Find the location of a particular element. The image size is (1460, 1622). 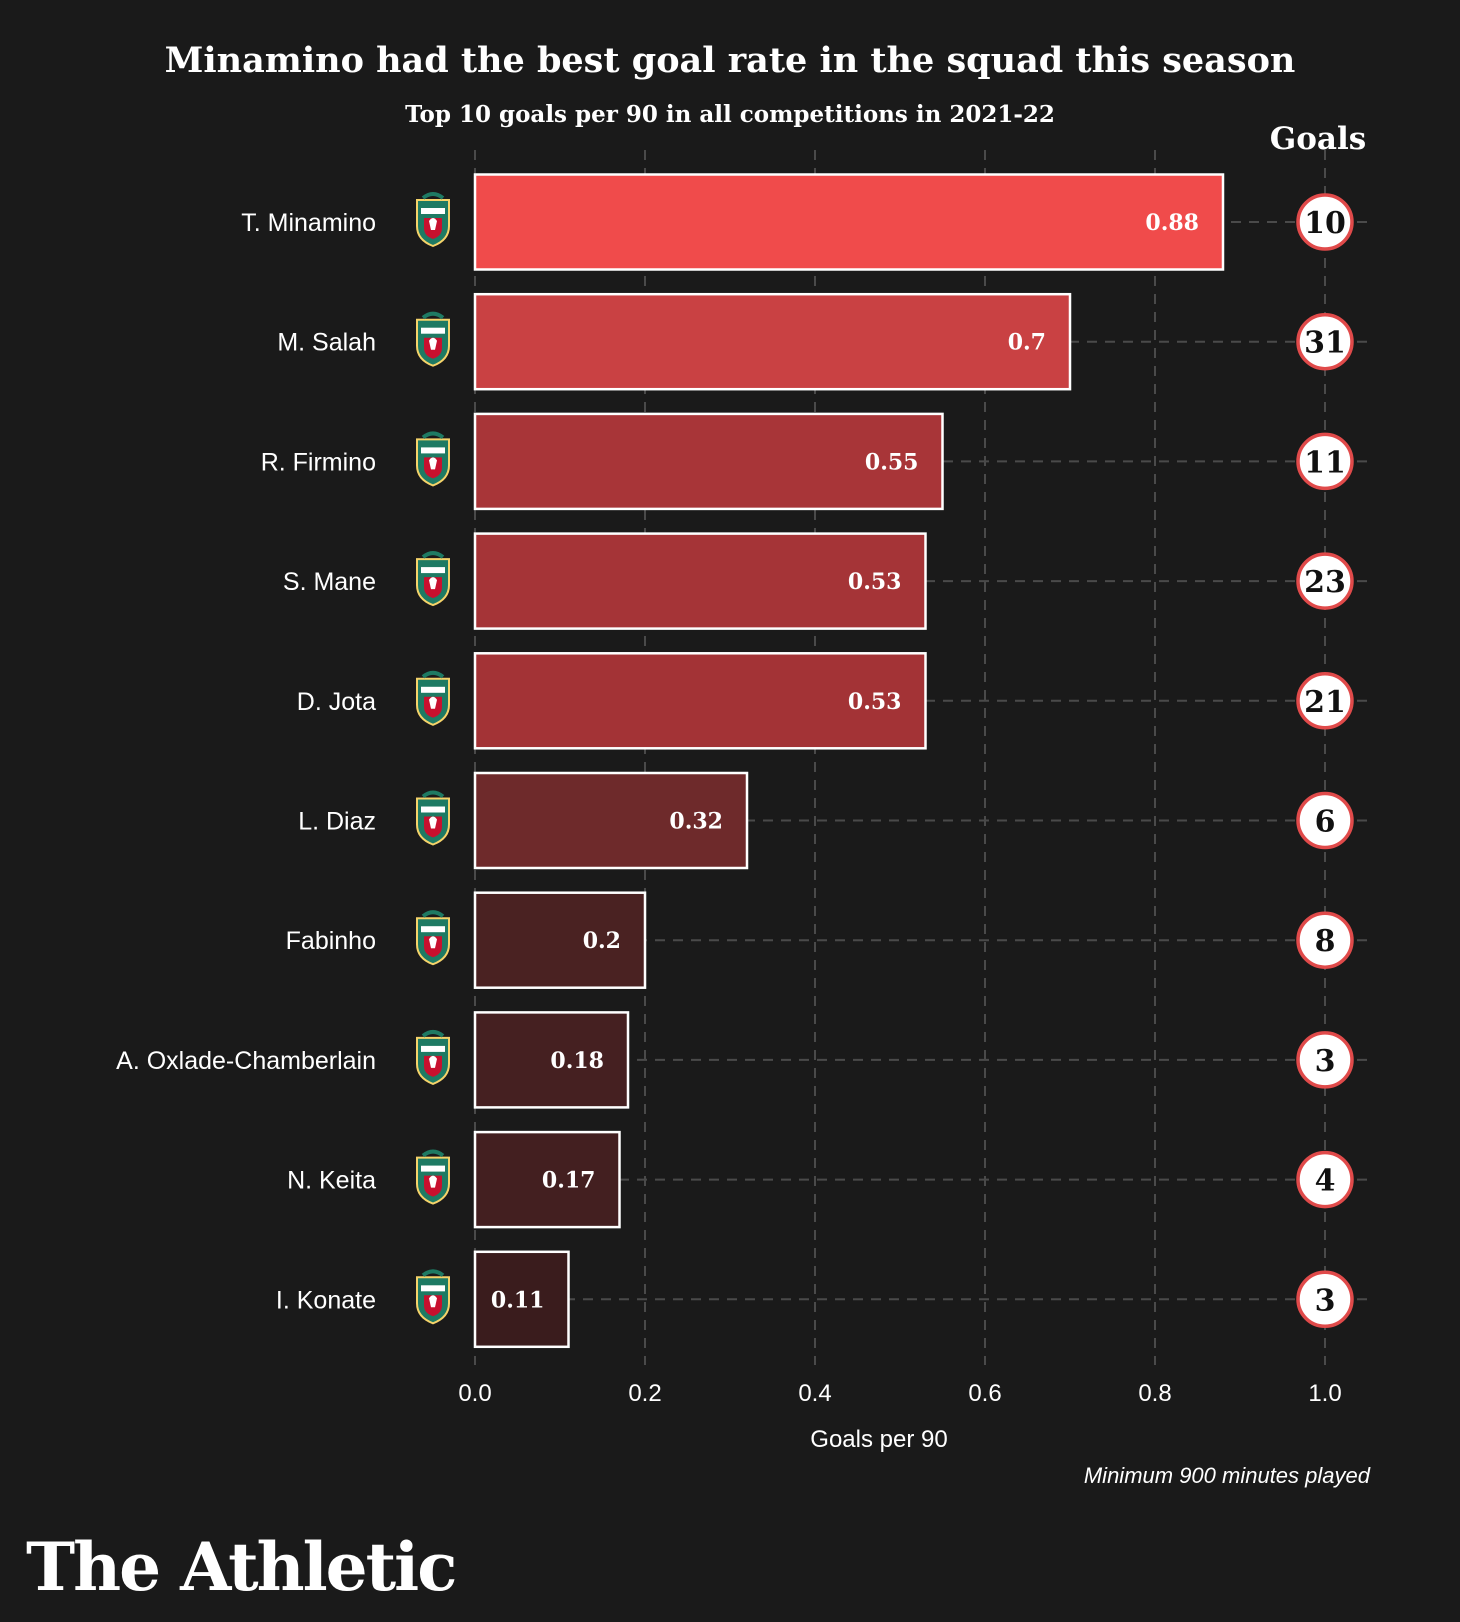

x-tick-label: 0.8 is located at coordinates (1154, 1393).